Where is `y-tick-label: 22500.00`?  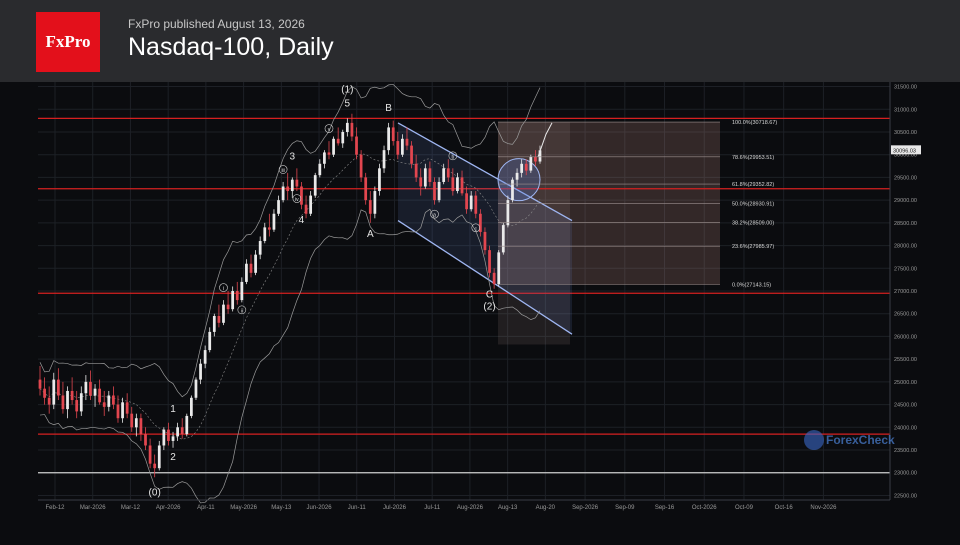 y-tick-label: 22500.00 is located at coordinates (905, 496).